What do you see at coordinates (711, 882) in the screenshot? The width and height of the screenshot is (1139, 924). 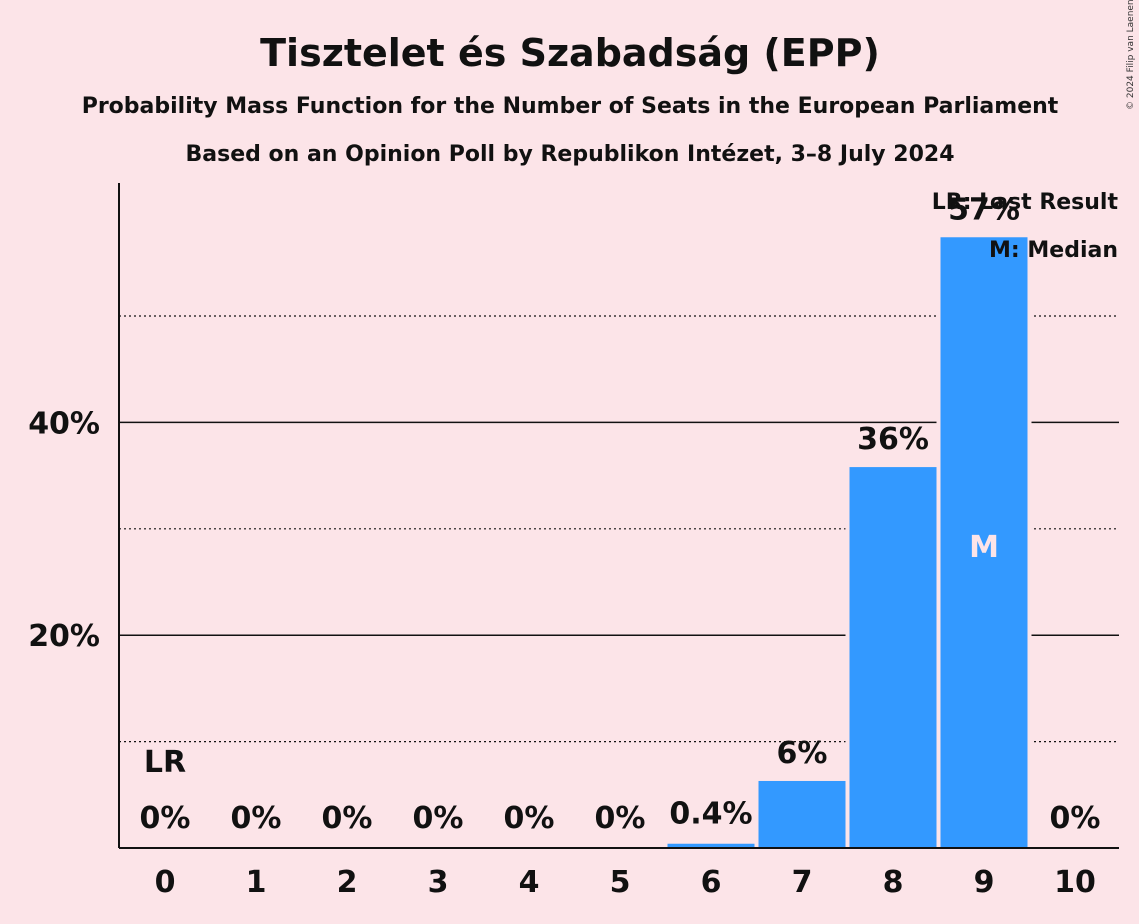 I see `x-tick-label: 6` at bounding box center [711, 882].